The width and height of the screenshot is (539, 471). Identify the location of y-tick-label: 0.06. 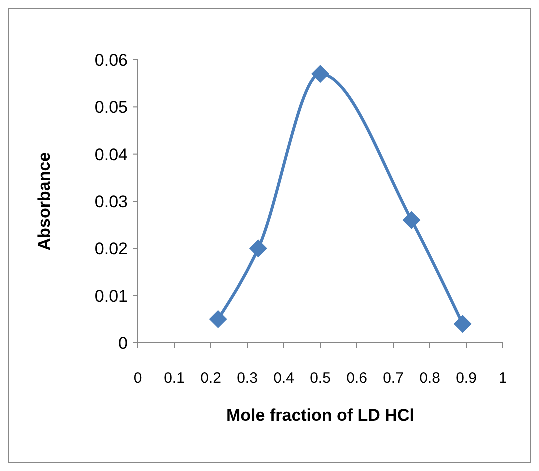
(111, 60).